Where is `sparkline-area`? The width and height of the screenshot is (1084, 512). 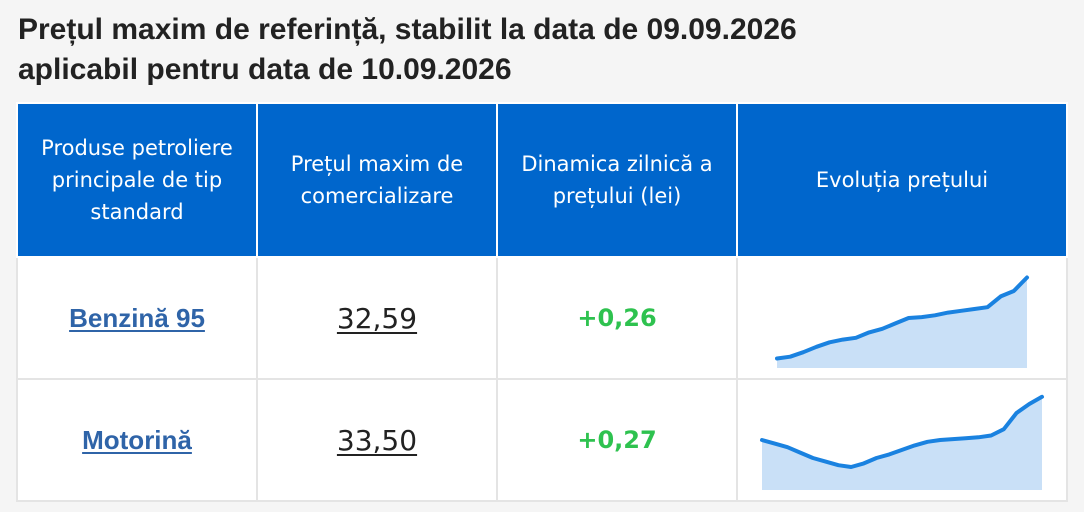 sparkline-area is located at coordinates (902, 443).